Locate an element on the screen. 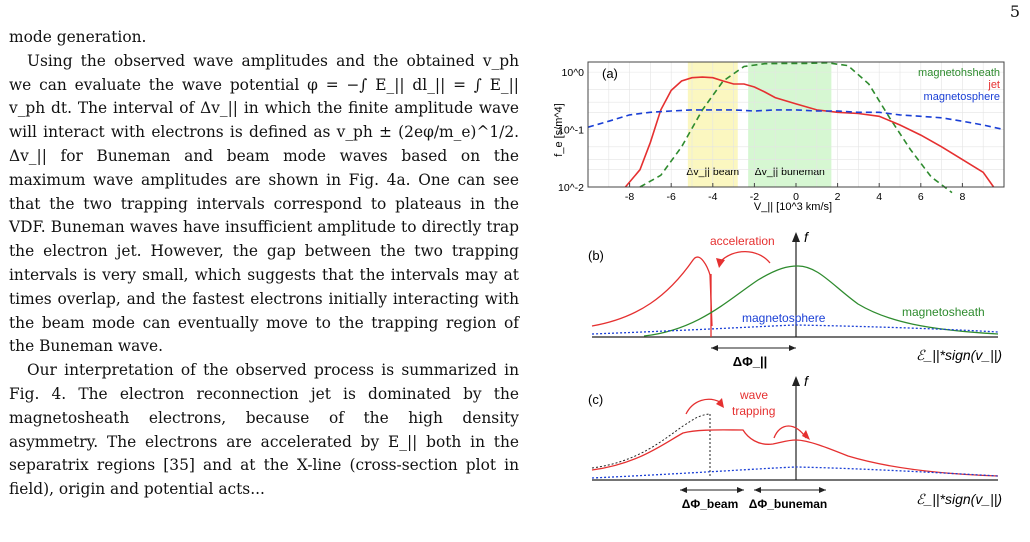 Image resolution: width=1030 pixels, height=542 pixels. panel-c-x-label: ℰ_||*sign(v_||) is located at coordinates (959, 499).